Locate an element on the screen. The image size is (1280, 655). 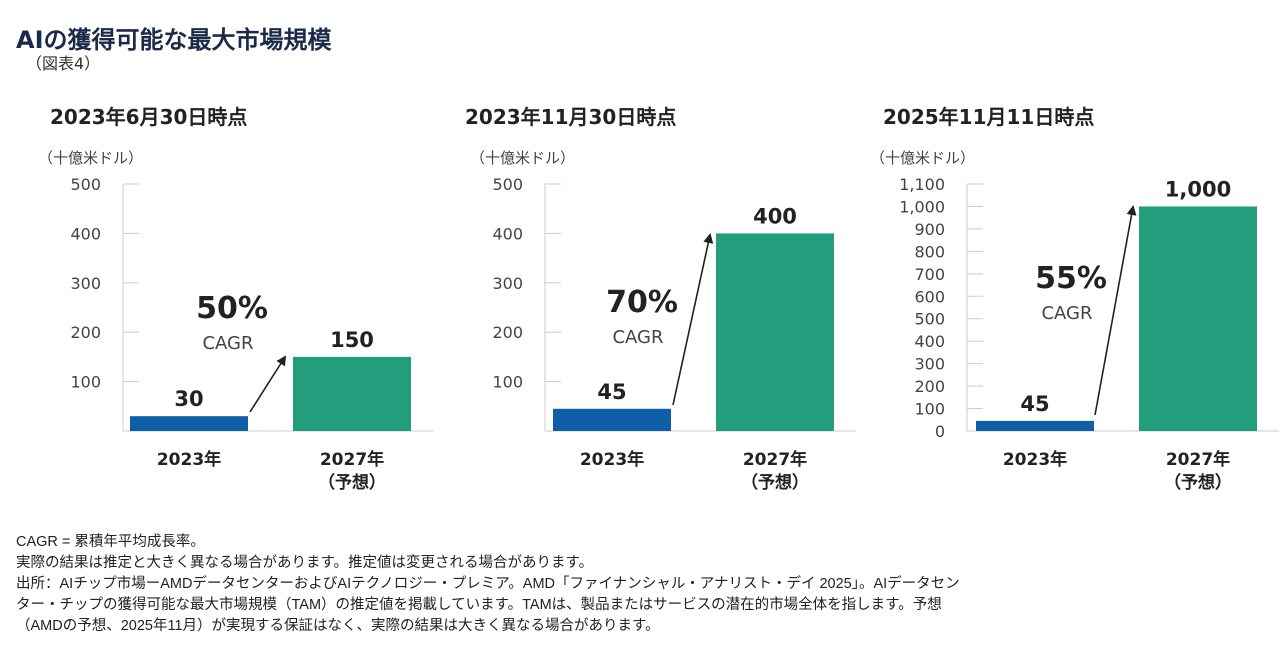
data-label: 400 is located at coordinates (775, 216).